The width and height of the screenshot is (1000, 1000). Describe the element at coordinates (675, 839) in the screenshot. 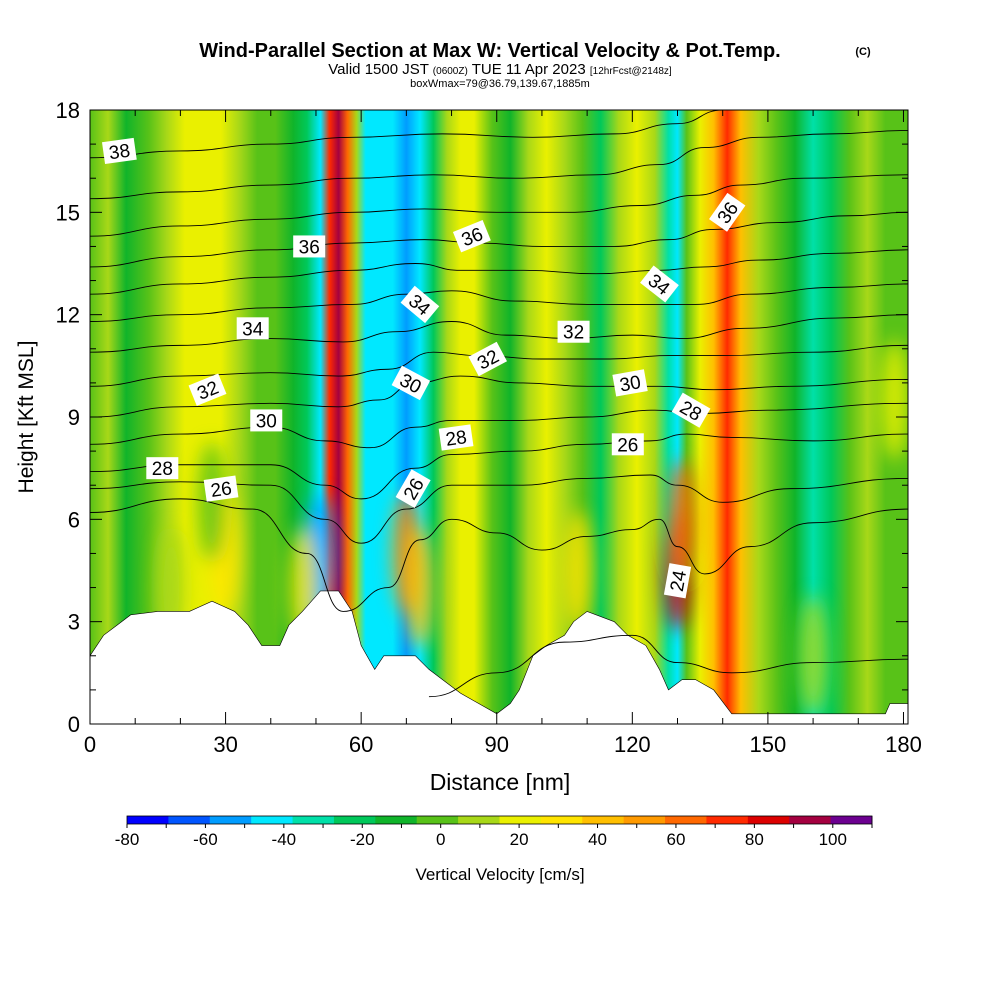

I see `colorbar-tick-label: 60` at that location.